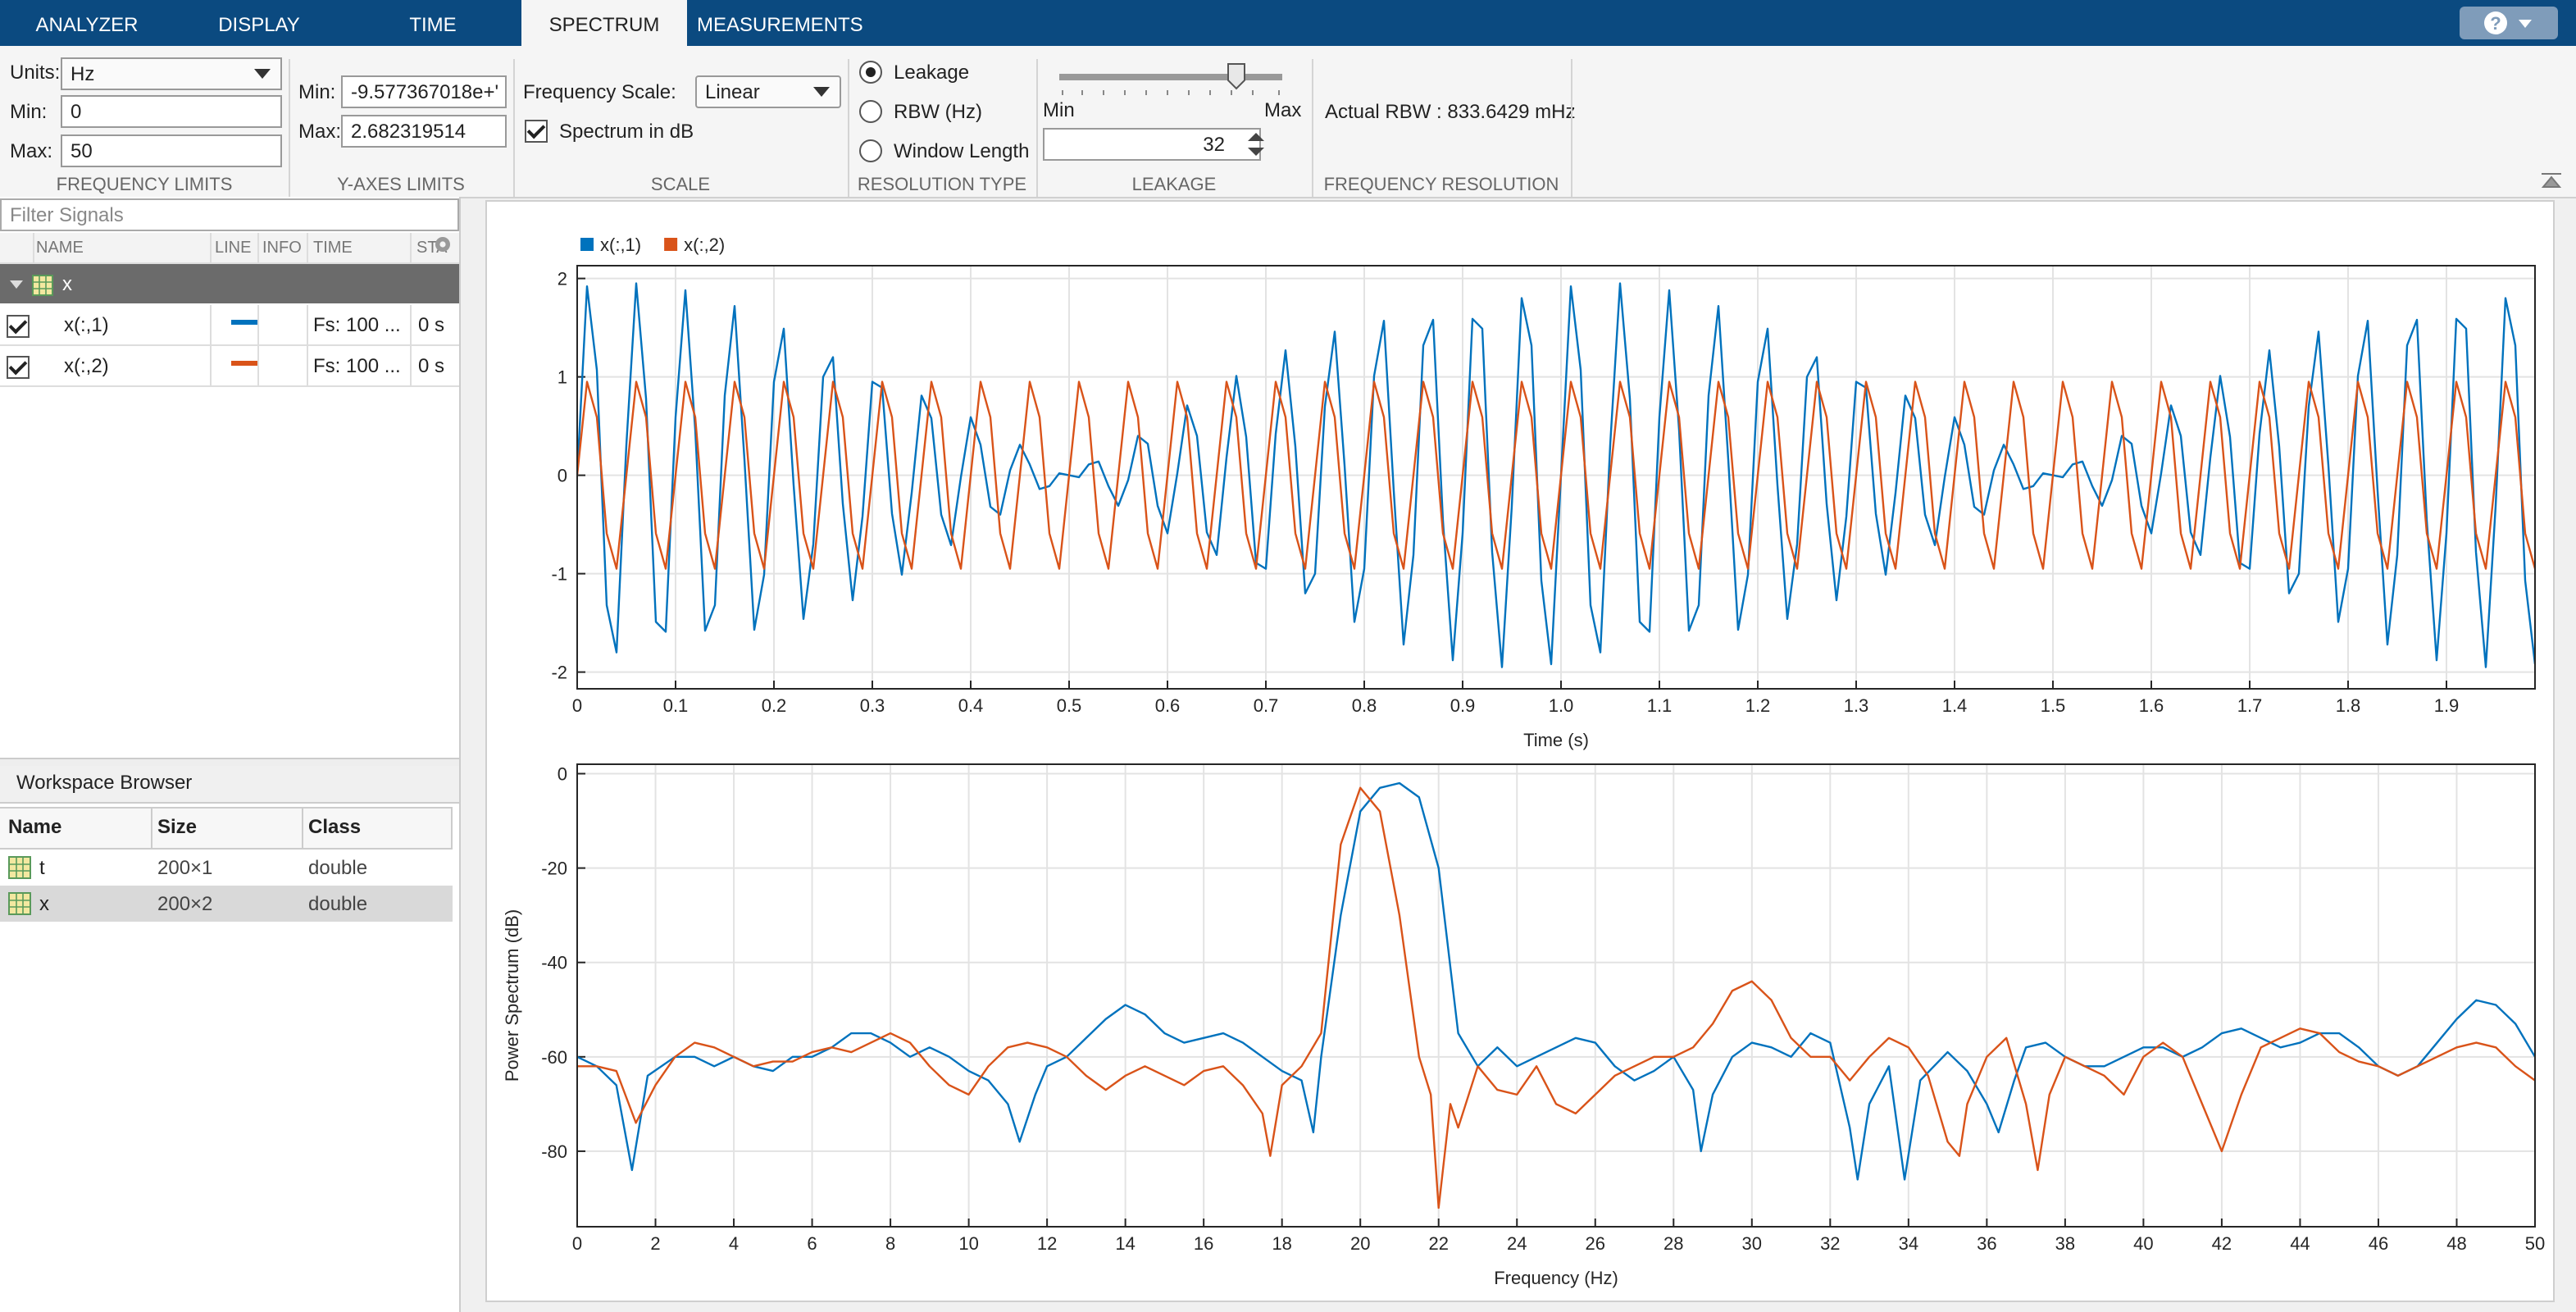 The image size is (2576, 1312). I want to click on x-tick-label: 1.3, so click(1856, 705).